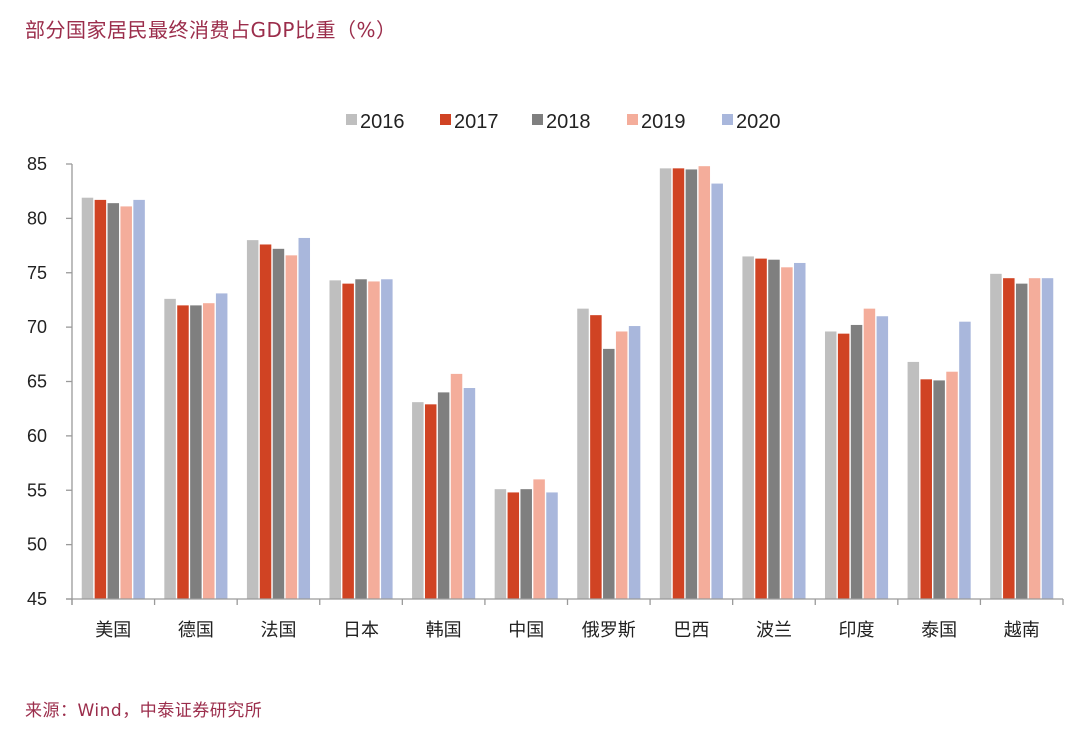  I want to click on x-tick-label: 越南, so click(1022, 630).